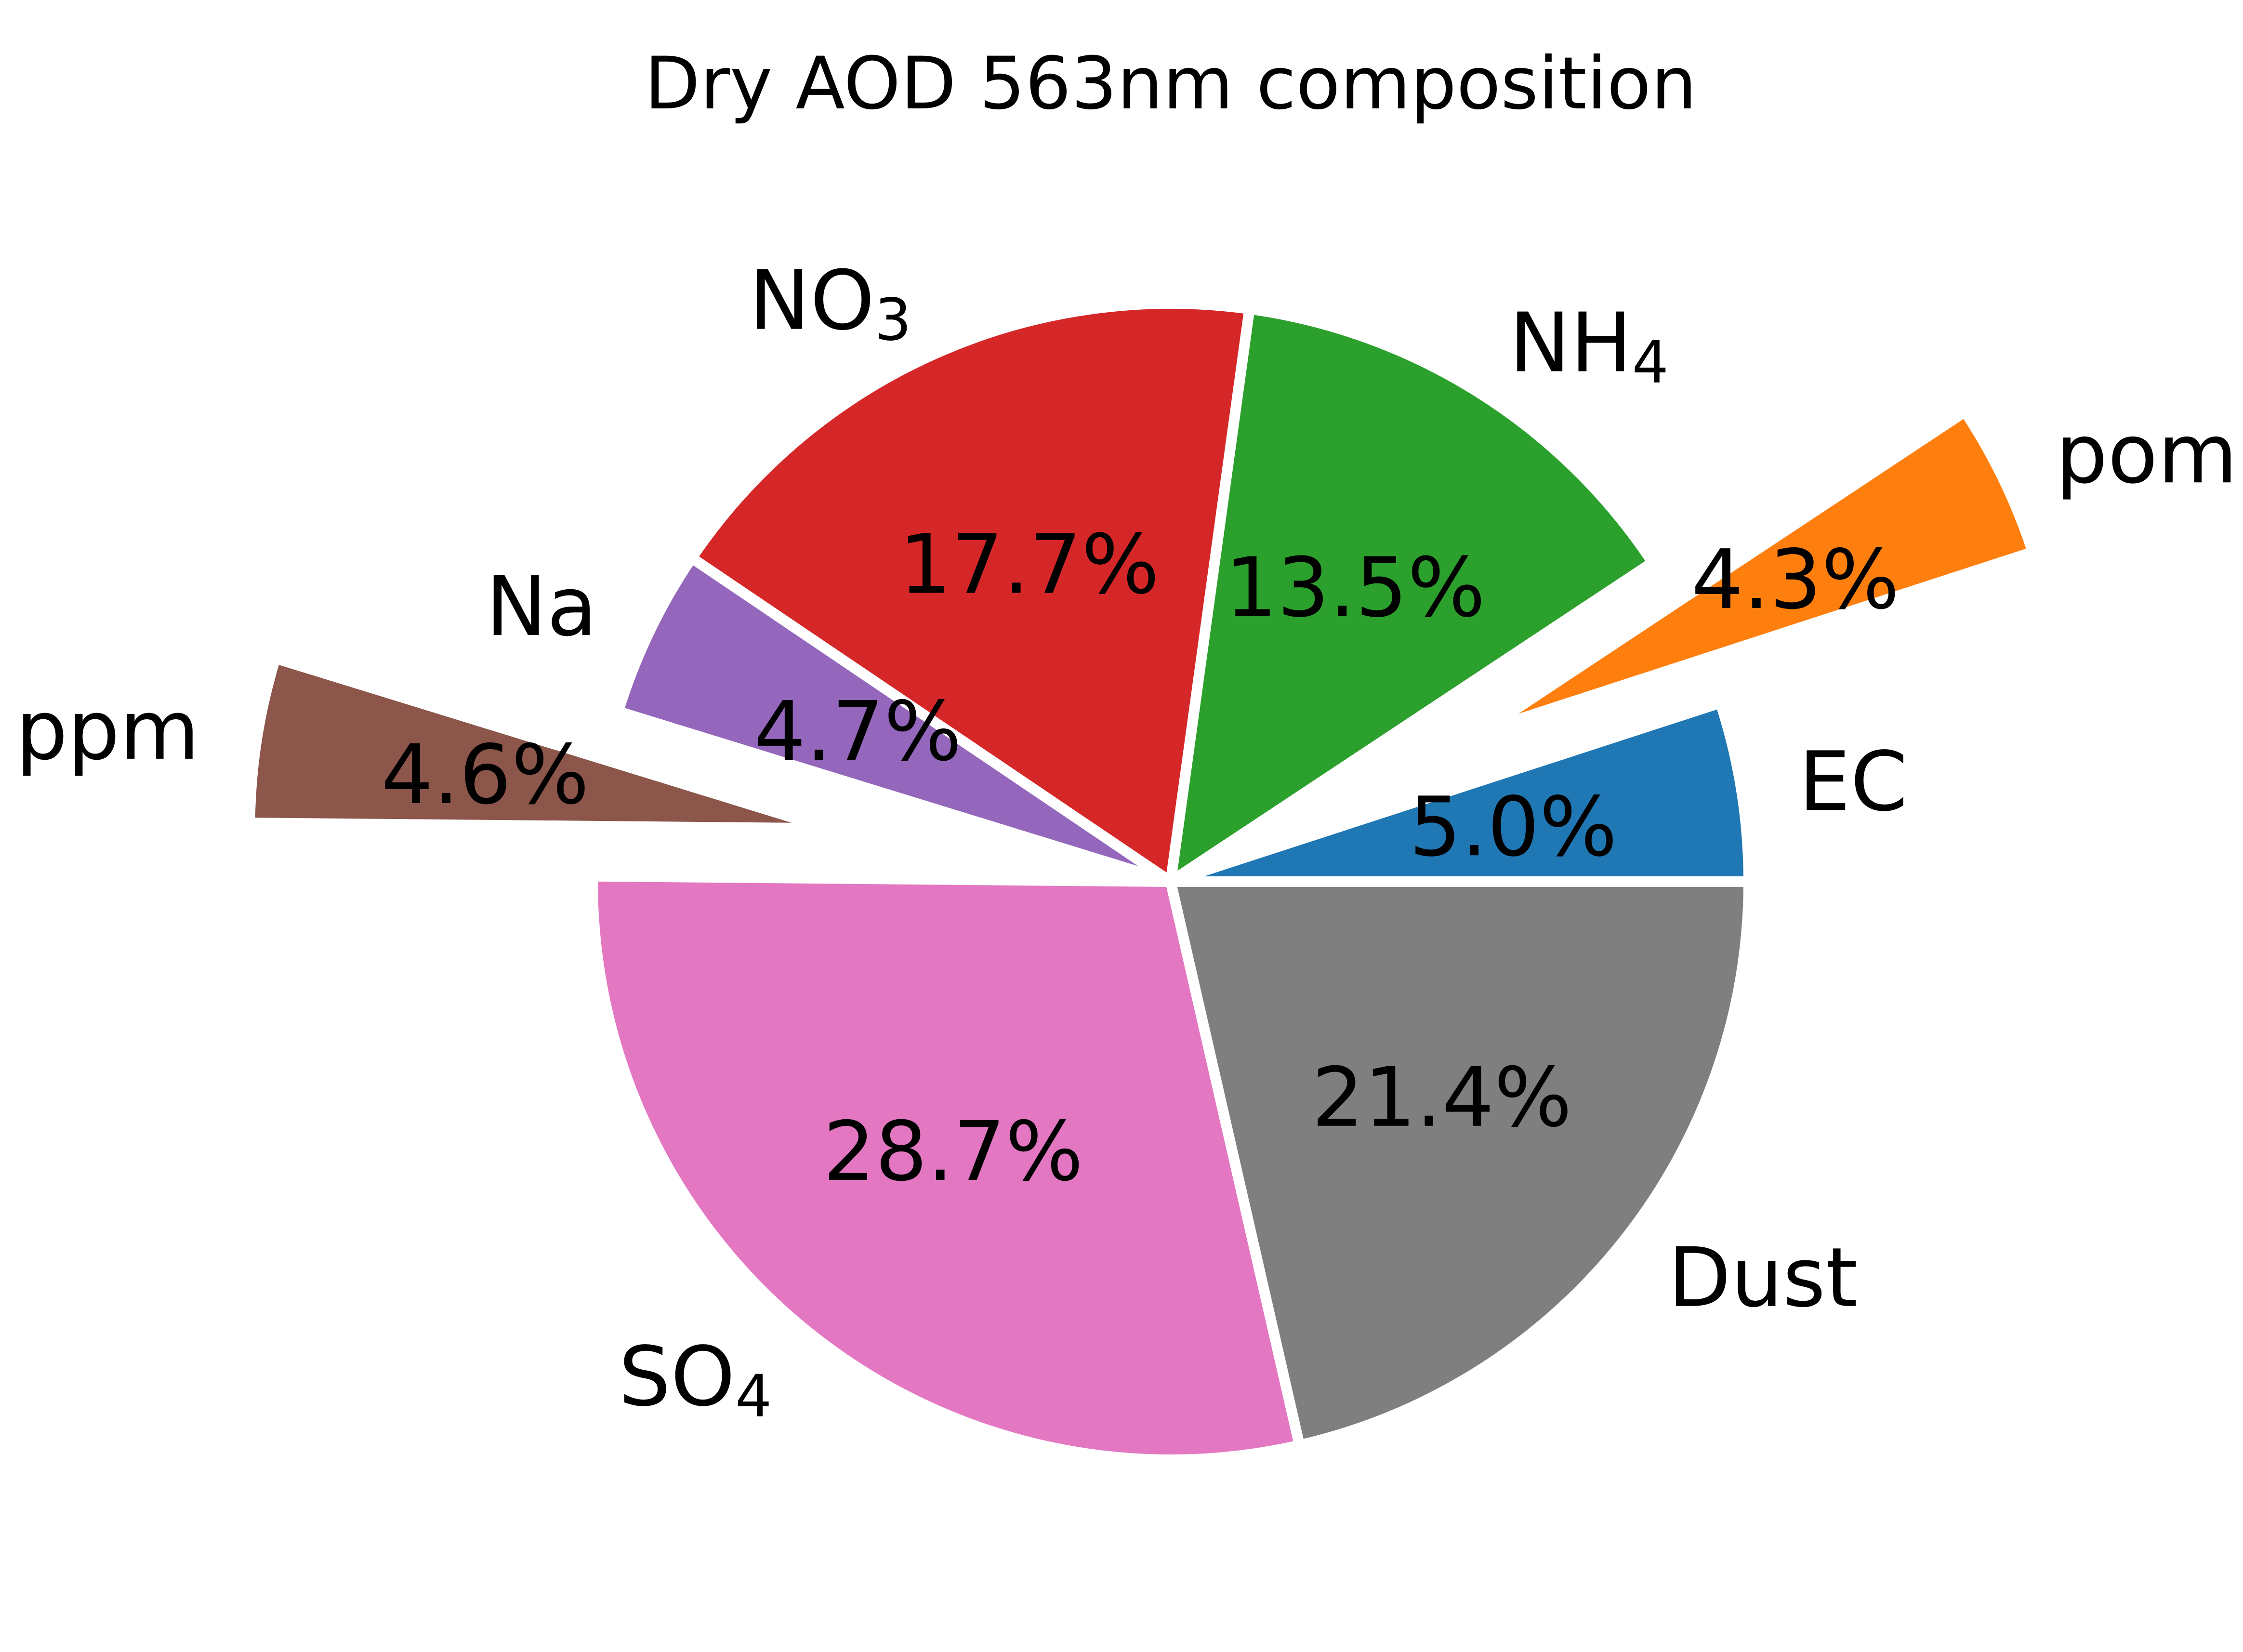 Image resolution: width=2243 pixels, height=1652 pixels. What do you see at coordinates (858, 732) in the screenshot?
I see `pct-label-na: 4.7%` at bounding box center [858, 732].